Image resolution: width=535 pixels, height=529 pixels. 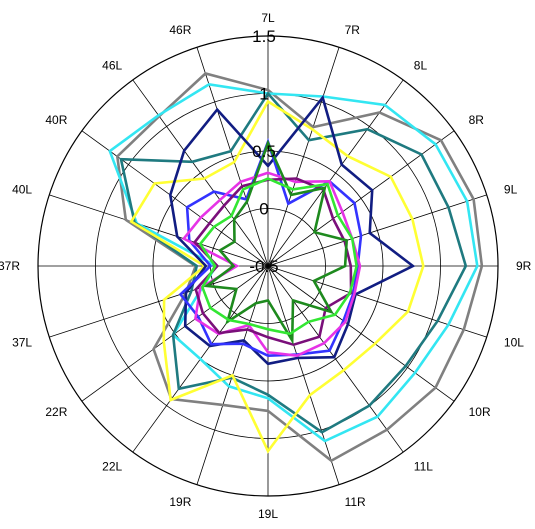 What do you see at coordinates (421, 65) in the screenshot?
I see `category-label: 8L` at bounding box center [421, 65].